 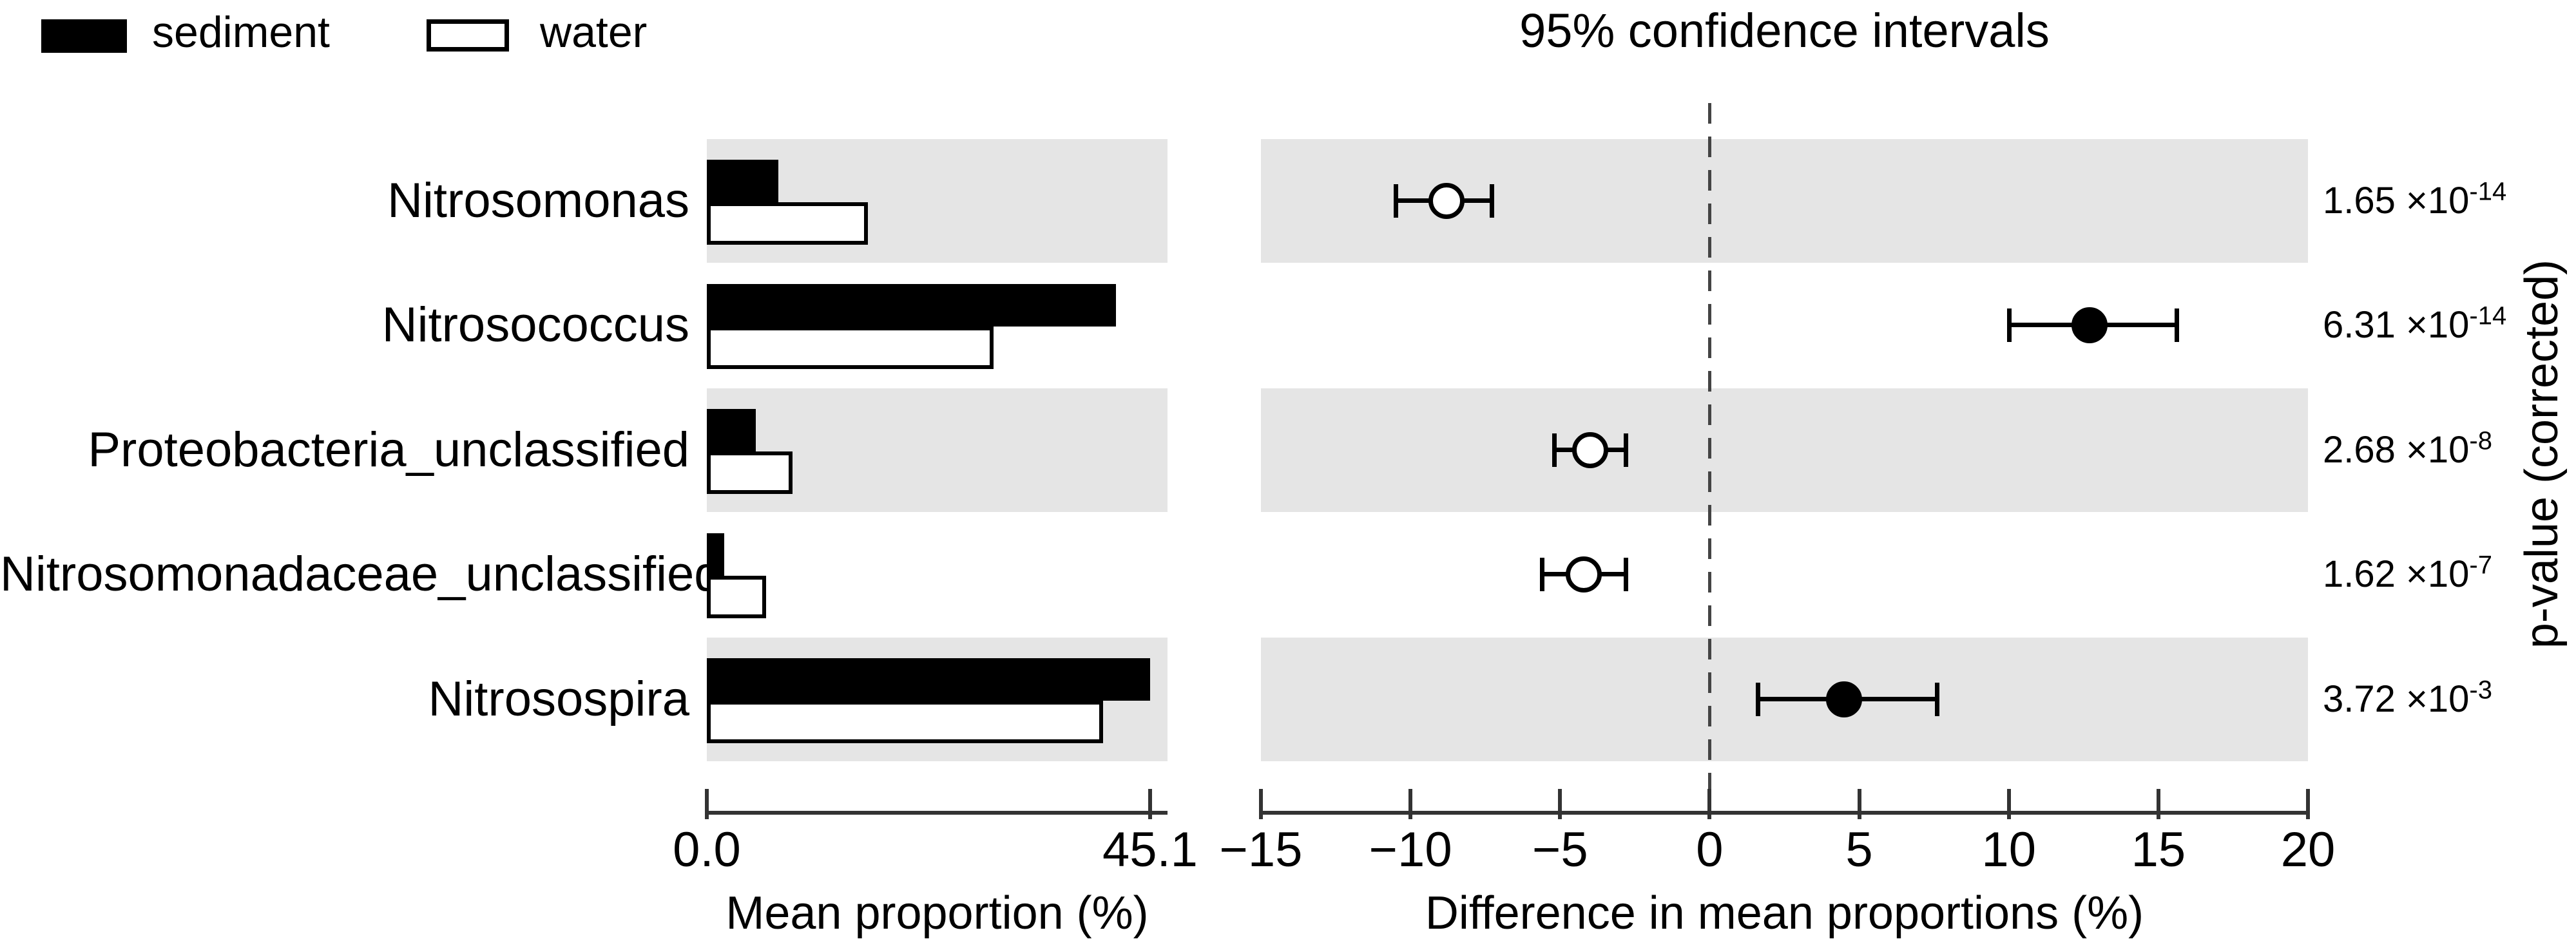 I want to click on row-label: Nitrosomonas, so click(x=538, y=200).